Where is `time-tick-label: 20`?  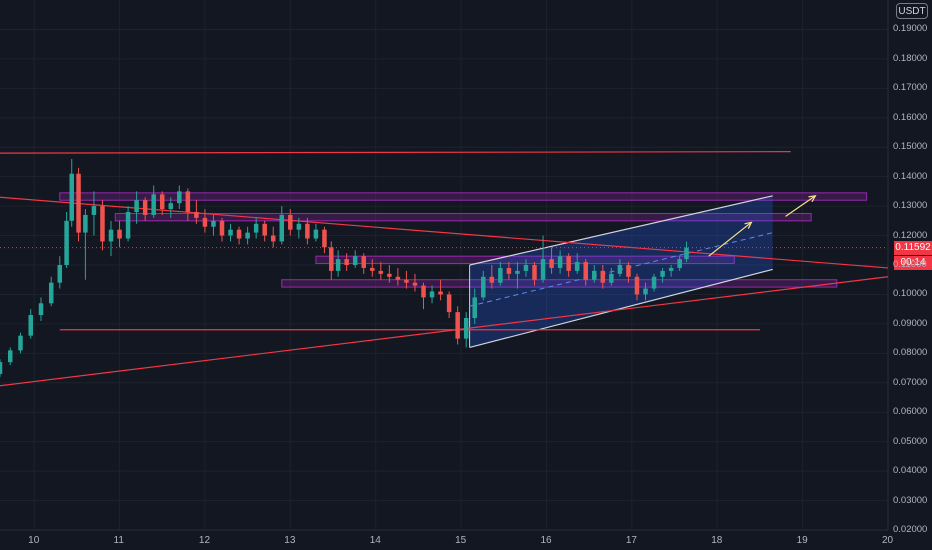 time-tick-label: 20 is located at coordinates (888, 540).